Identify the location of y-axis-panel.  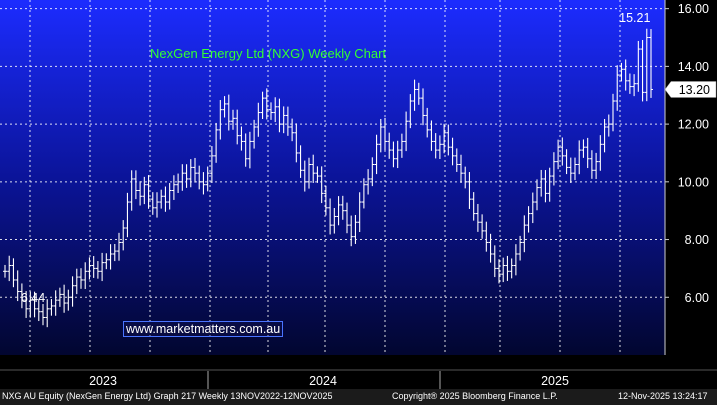
(691, 185).